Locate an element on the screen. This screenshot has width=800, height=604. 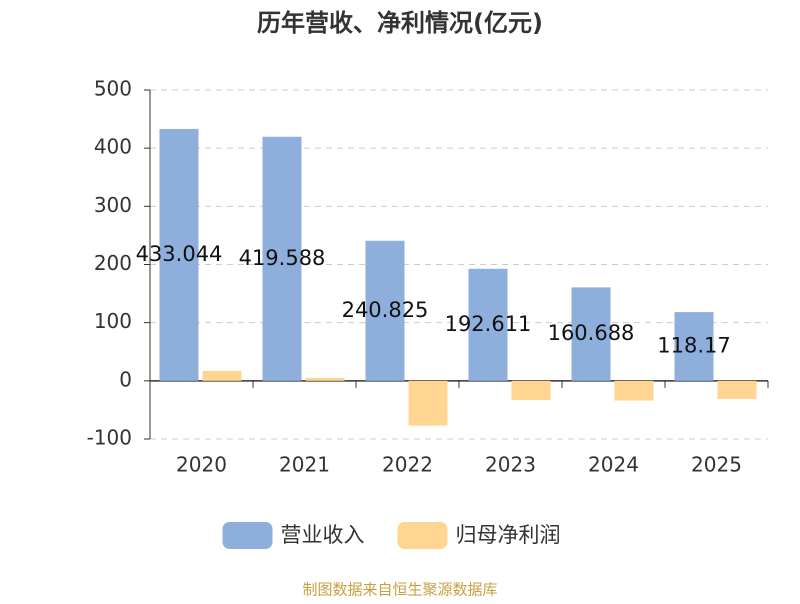
value-label: 118.17 is located at coordinates (693, 345).